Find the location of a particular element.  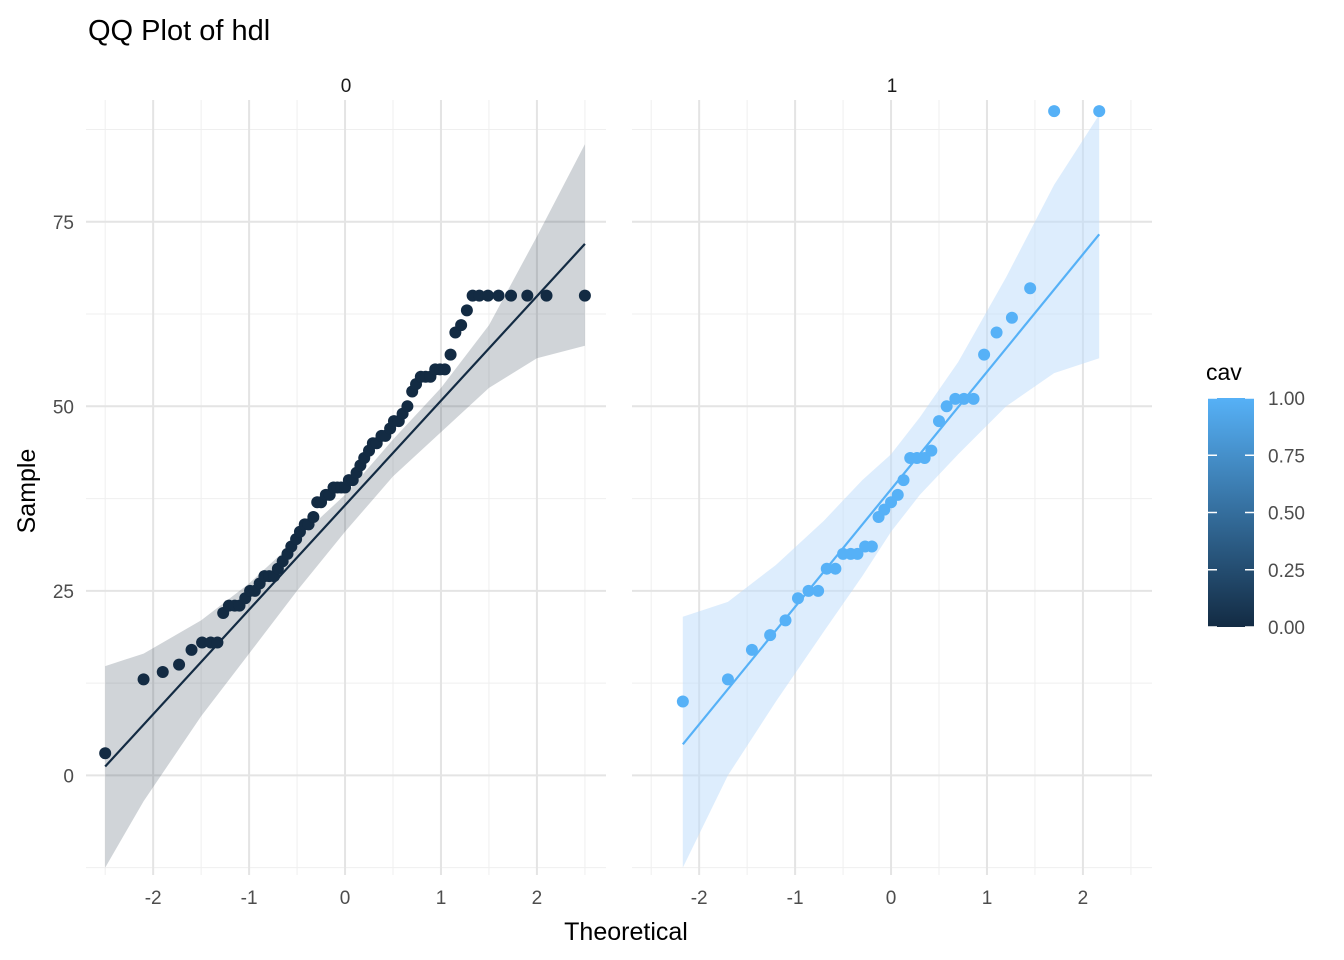

facet-strip-label: 0 is located at coordinates (346, 86).